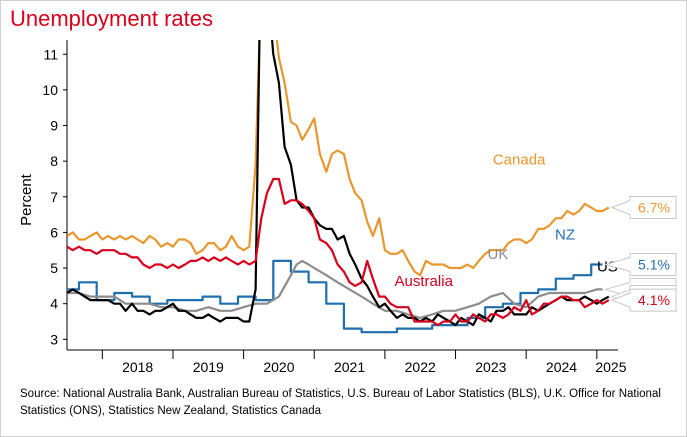 The height and width of the screenshot is (437, 687). I want to click on end-value-labels: 6.7%5.1%4.4%4.2%4.1%, so click(640, 253).